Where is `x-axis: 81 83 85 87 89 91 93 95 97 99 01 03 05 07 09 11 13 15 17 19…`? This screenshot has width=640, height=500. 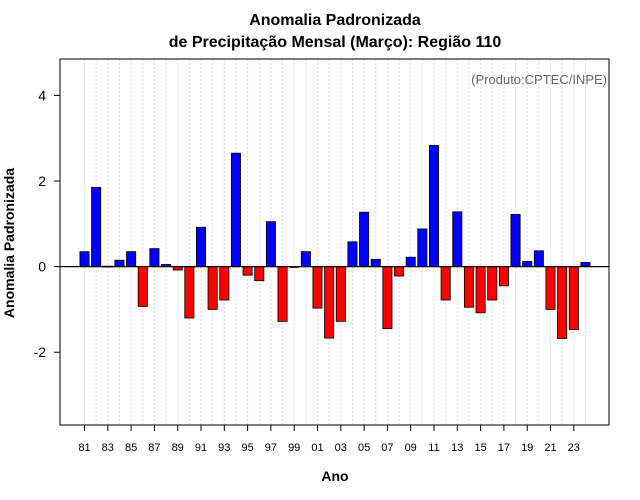 x-axis: 81 83 85 87 89 91 93 95 97 99 01 03 05 07 09 11 13 15 17 19… is located at coordinates (329, 439).